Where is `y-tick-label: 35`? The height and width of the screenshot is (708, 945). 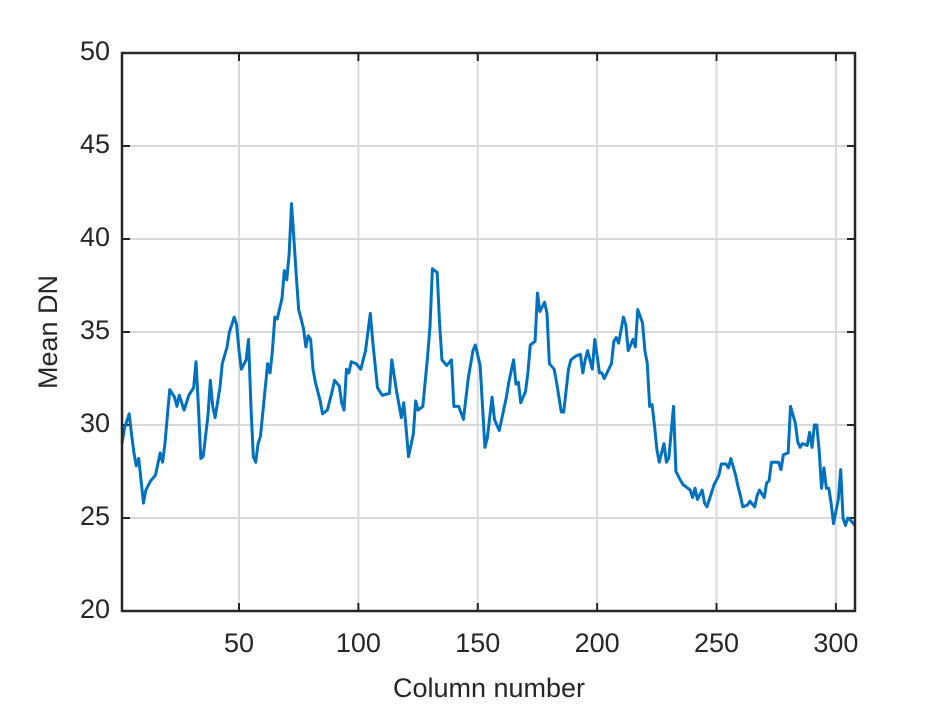 y-tick-label: 35 is located at coordinates (95, 330).